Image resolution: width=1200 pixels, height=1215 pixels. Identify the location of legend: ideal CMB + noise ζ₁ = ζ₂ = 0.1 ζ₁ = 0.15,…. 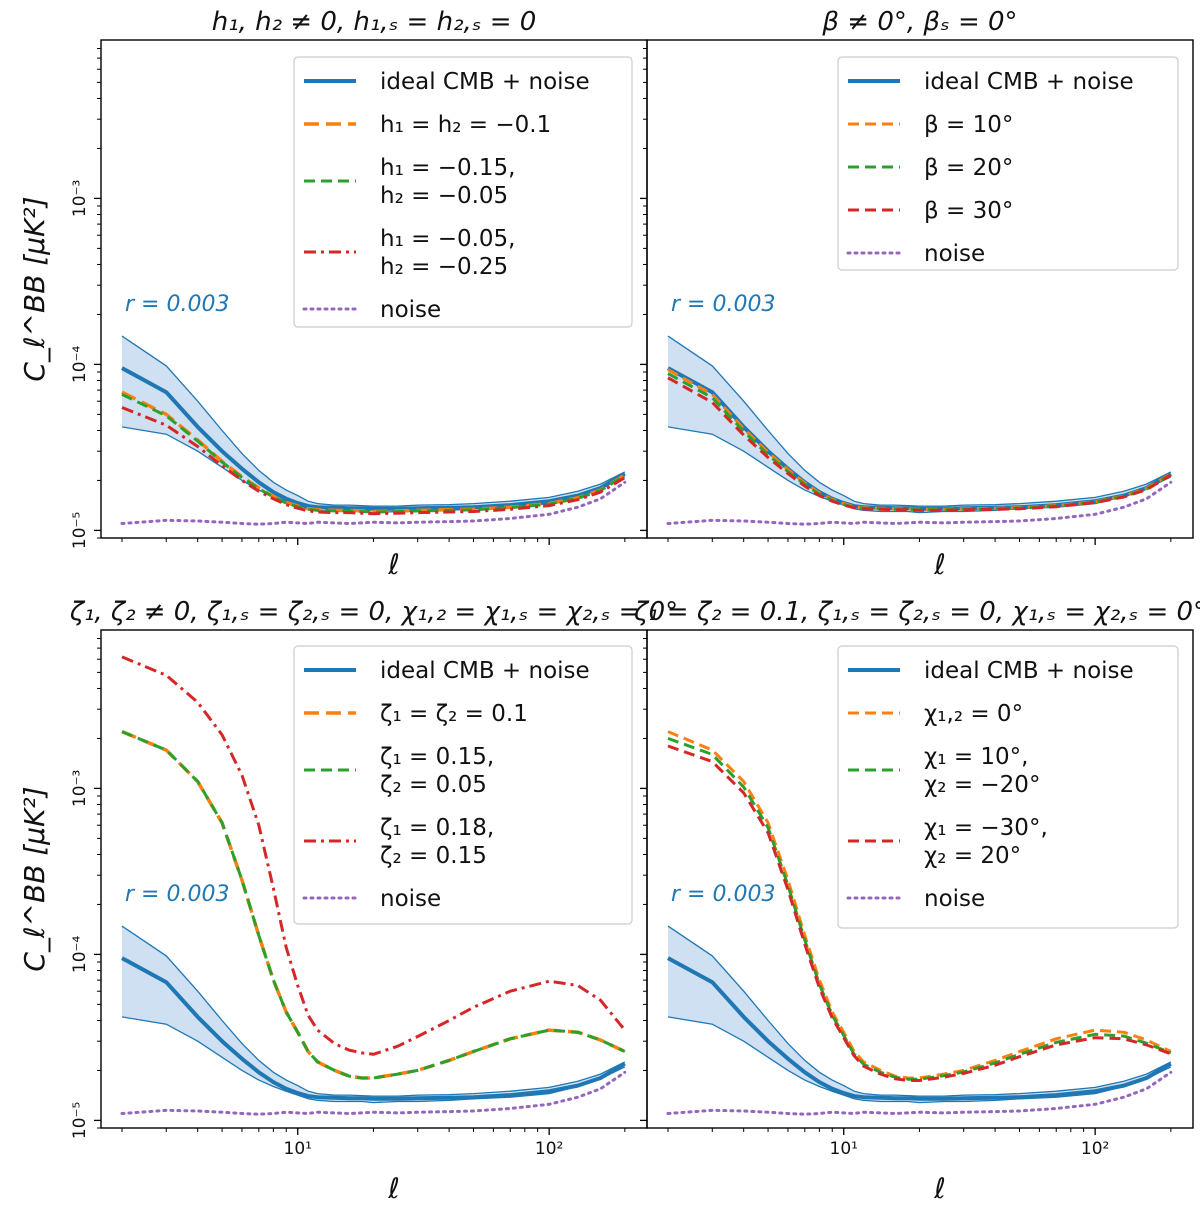
(463, 785).